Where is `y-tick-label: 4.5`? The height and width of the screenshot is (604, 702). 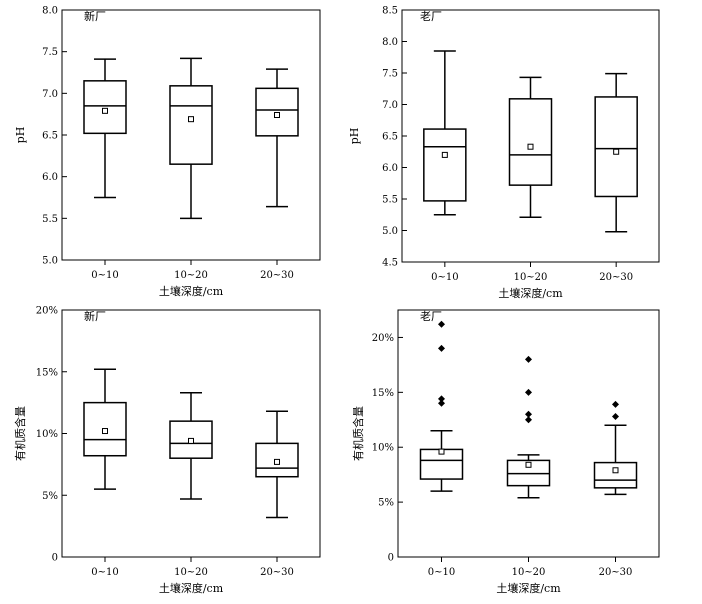
y-tick-label: 4.5 is located at coordinates (390, 263).